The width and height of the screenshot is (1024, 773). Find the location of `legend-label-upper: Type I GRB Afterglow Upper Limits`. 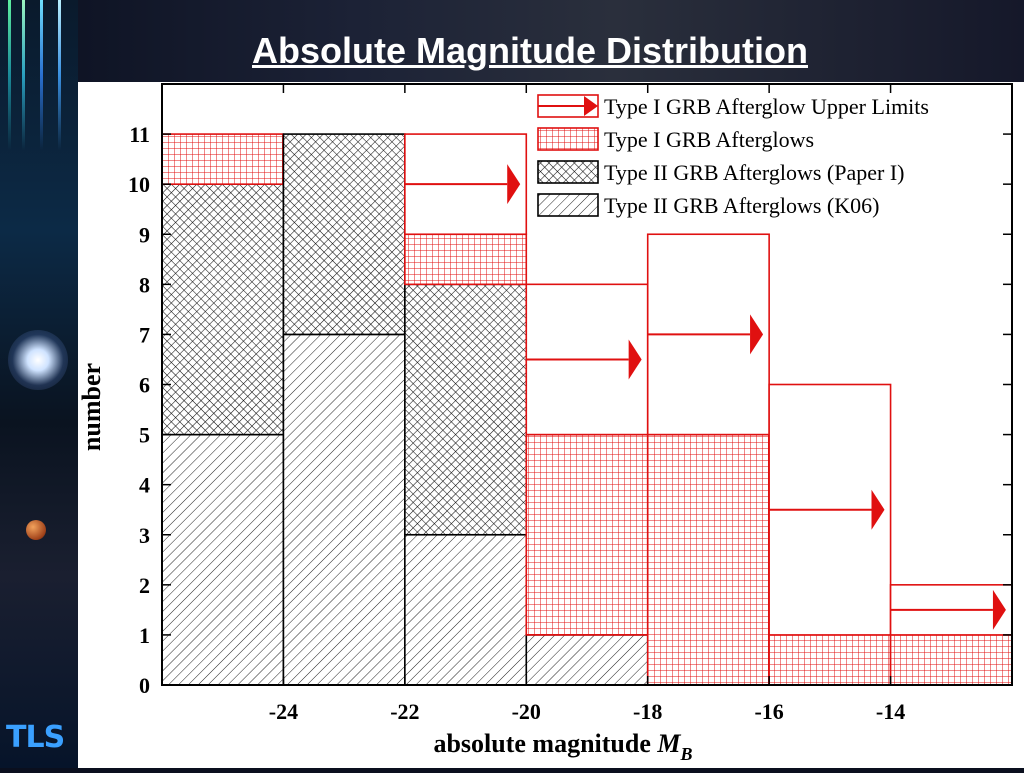

legend-label-upper: Type I GRB Afterglow Upper Limits is located at coordinates (766, 106).